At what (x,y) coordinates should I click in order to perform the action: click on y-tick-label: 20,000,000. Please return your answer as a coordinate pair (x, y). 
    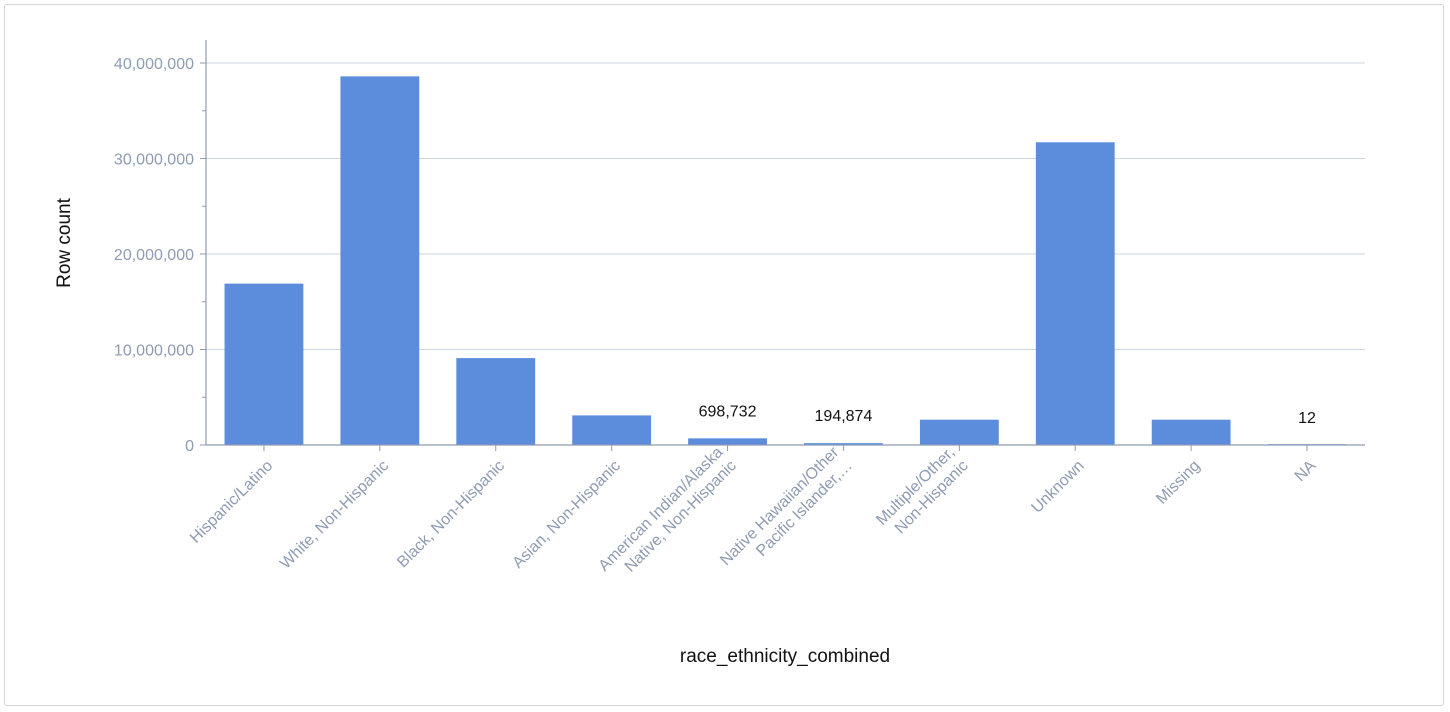
    Looking at the image, I should click on (154, 255).